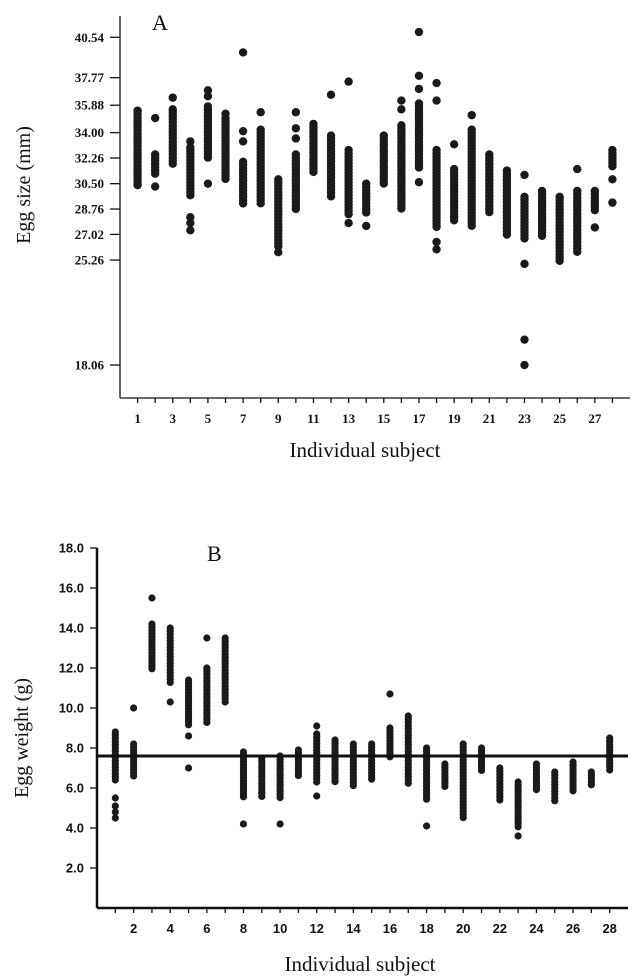 The image size is (637, 979). What do you see at coordinates (296, 161) in the screenshot?
I see `subject-10-marks` at bounding box center [296, 161].